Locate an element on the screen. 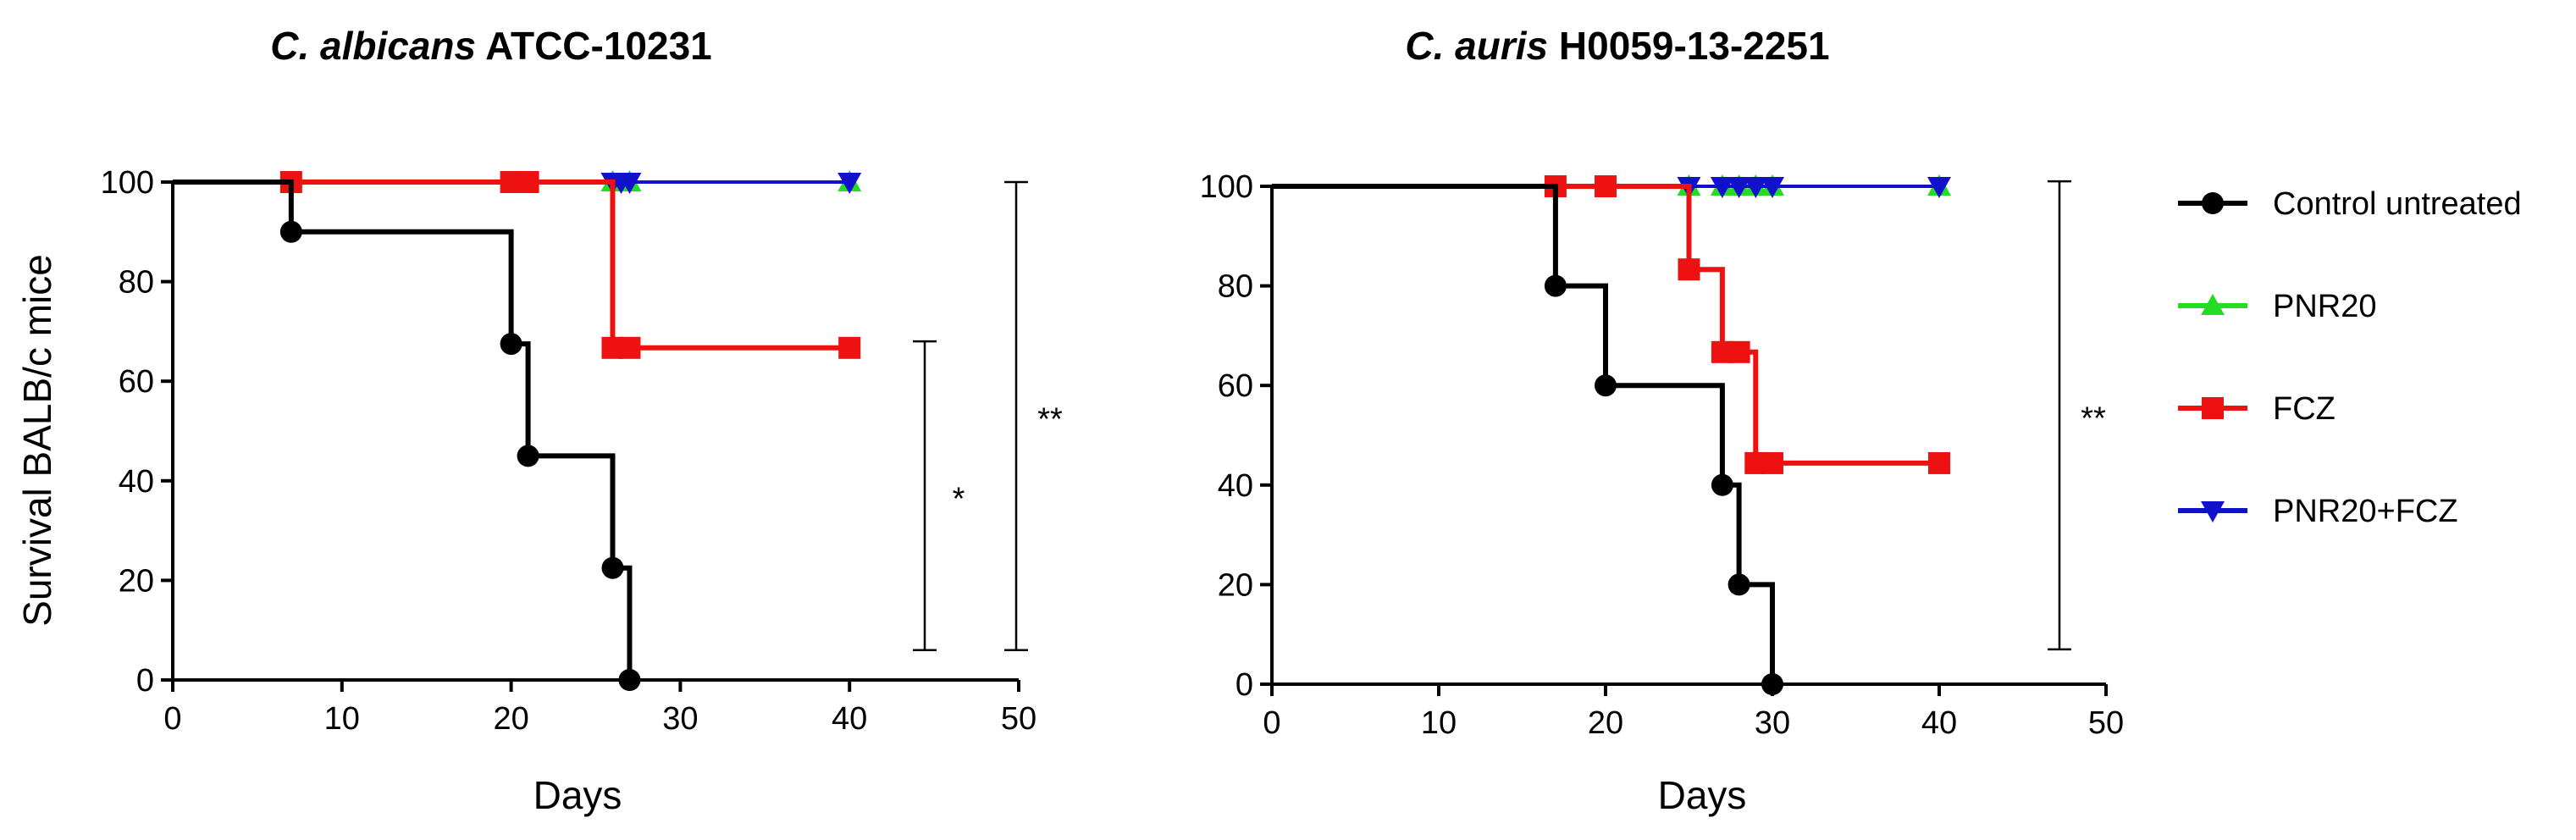 The height and width of the screenshot is (840, 2576). legend-item: PNR20+FCZ is located at coordinates (2318, 511).